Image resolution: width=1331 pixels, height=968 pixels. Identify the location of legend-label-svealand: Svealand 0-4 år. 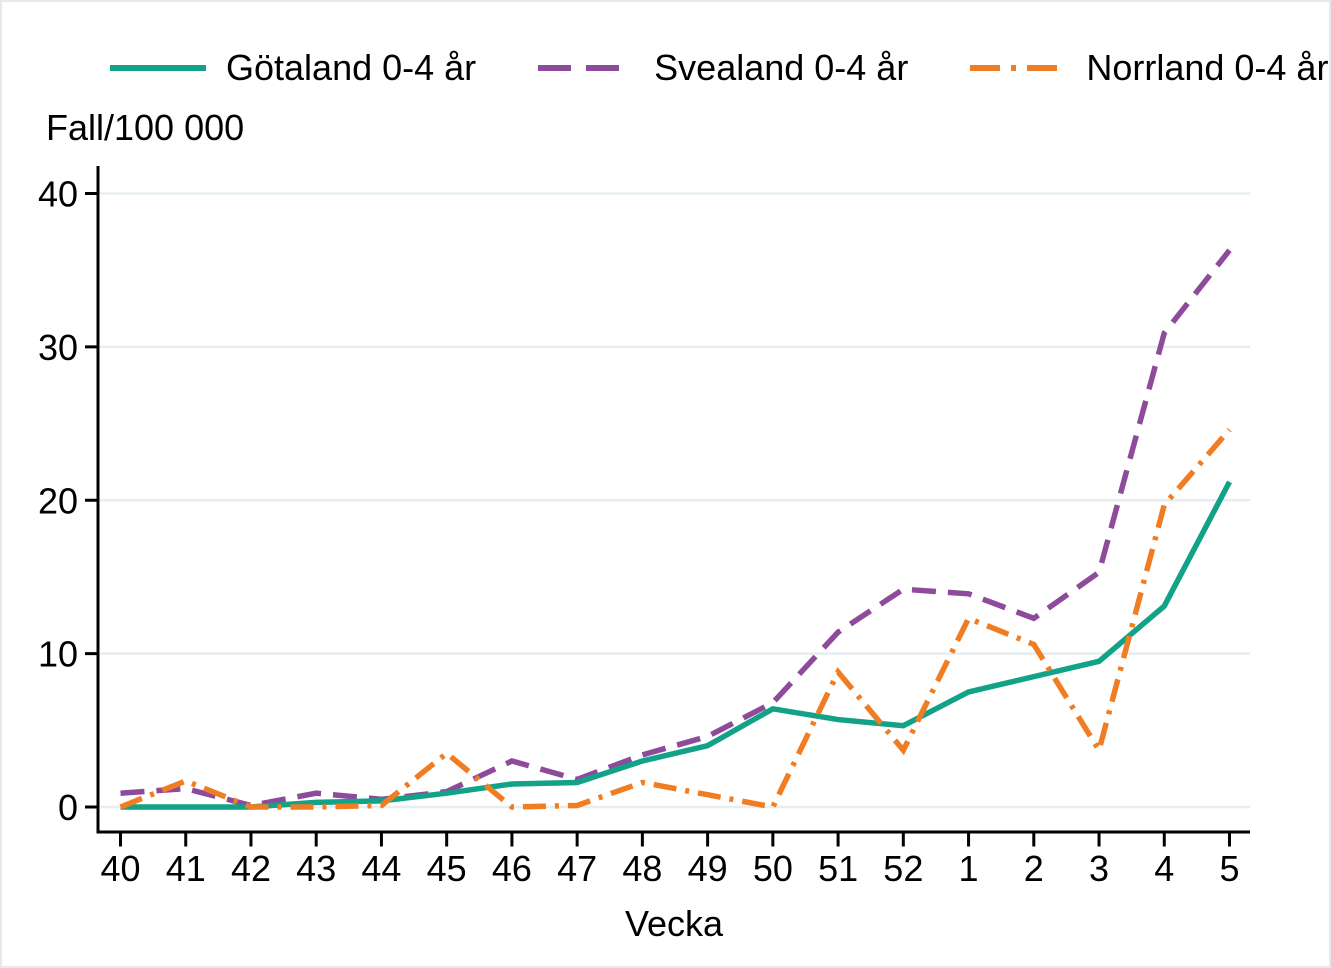
(781, 67).